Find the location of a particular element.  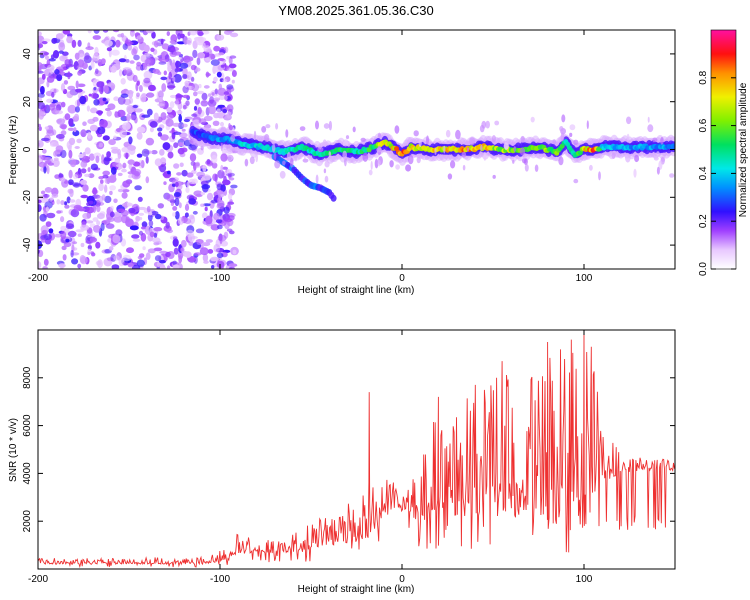

colorbar-tick-label: 0.8 is located at coordinates (703, 77).